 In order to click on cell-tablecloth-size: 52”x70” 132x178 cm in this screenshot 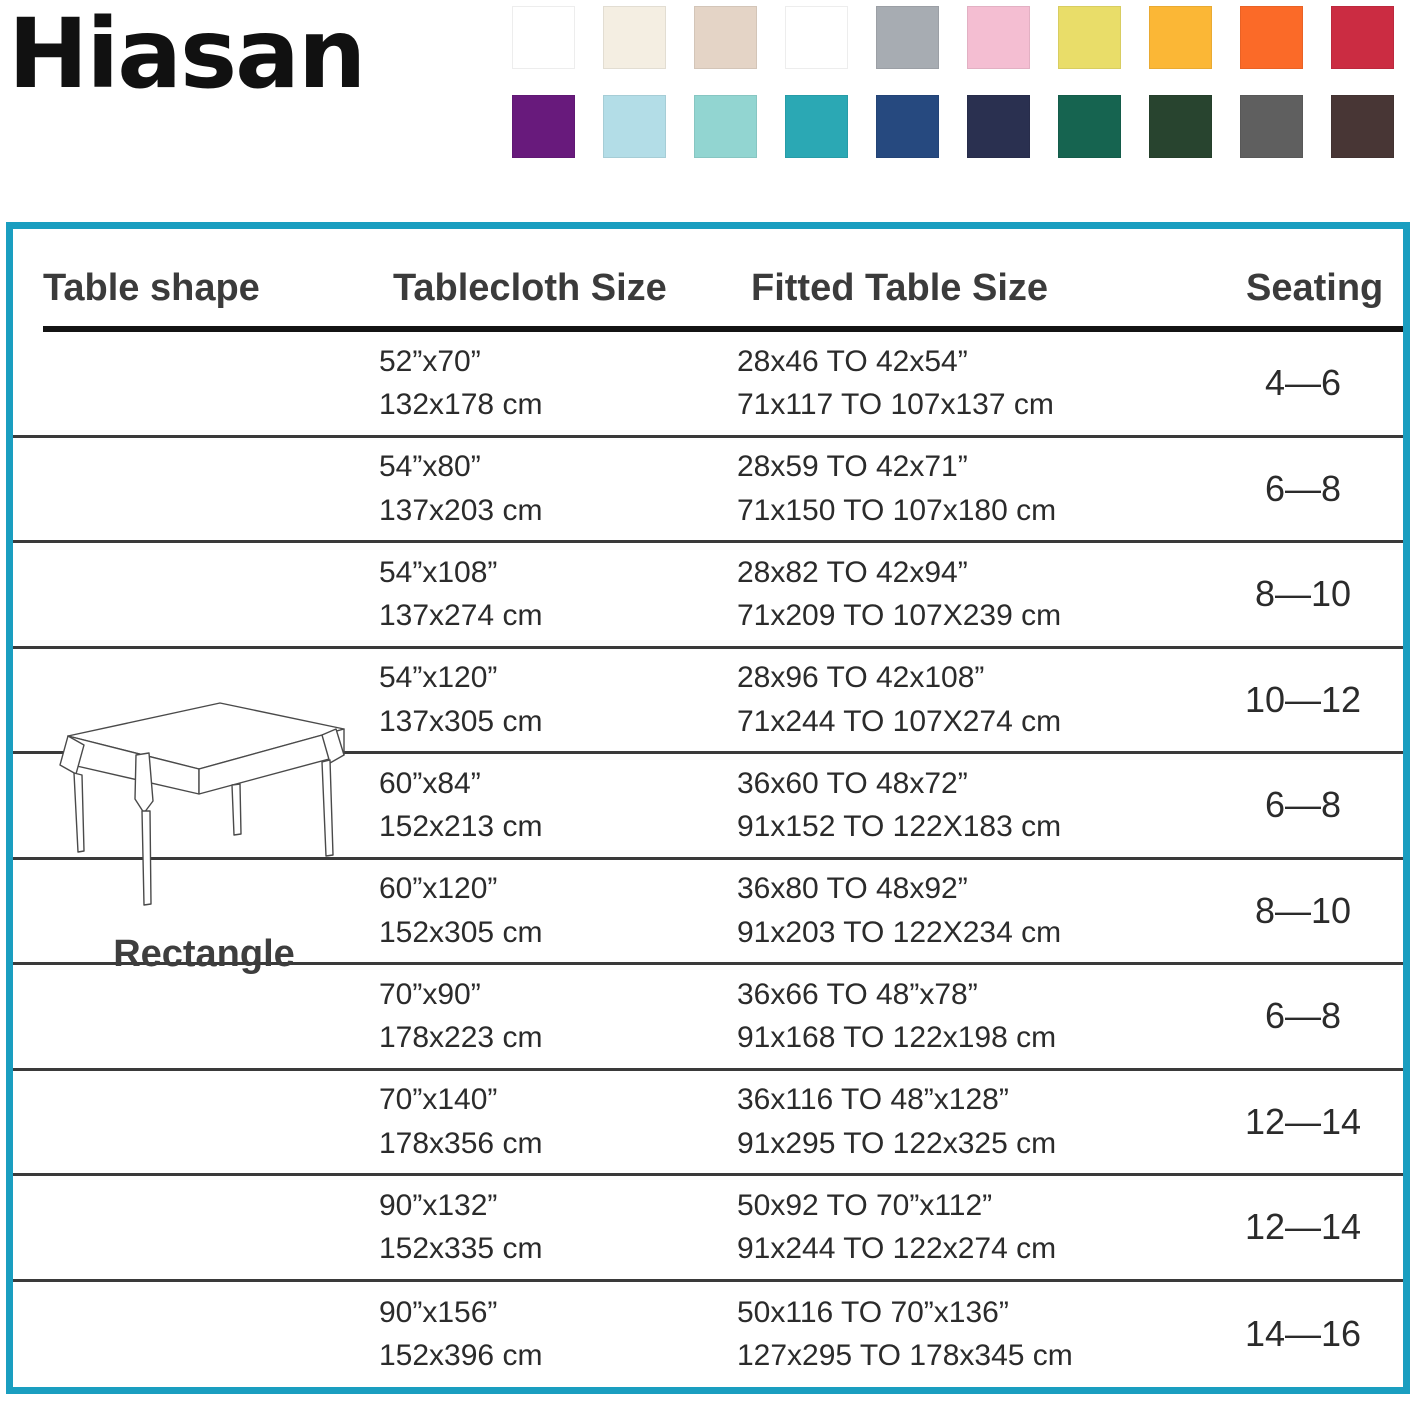, I will do `click(558, 383)`.